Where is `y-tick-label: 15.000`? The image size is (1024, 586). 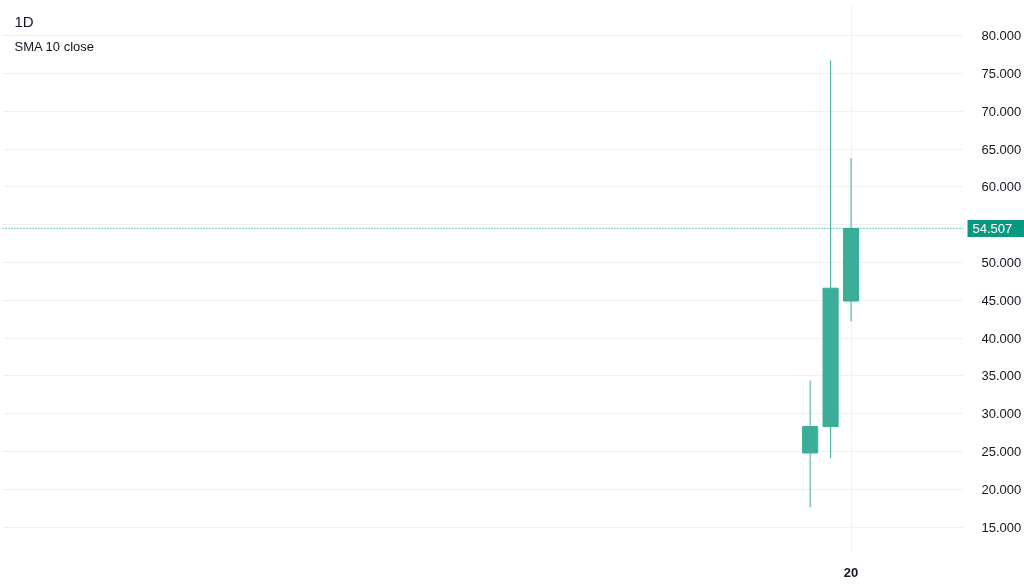 y-tick-label: 15.000 is located at coordinates (1001, 527).